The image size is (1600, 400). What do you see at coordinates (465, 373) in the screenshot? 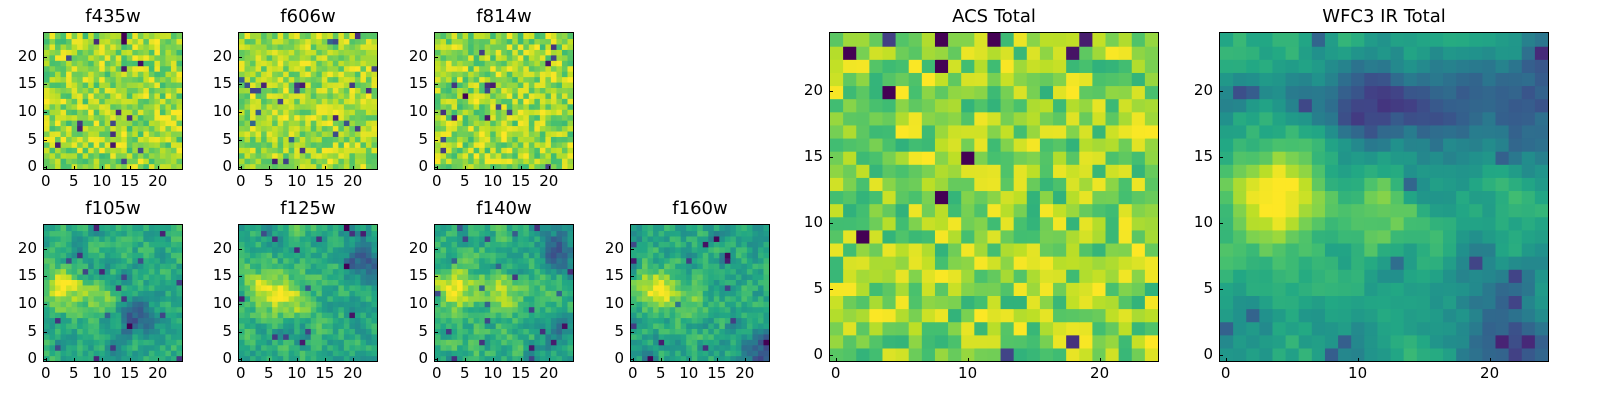
I see `x-tick-label: 5` at bounding box center [465, 373].